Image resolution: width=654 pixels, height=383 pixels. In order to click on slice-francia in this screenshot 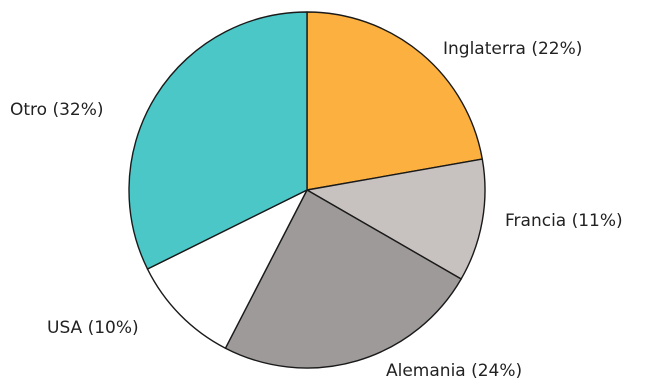, I will do `click(396, 219)`.